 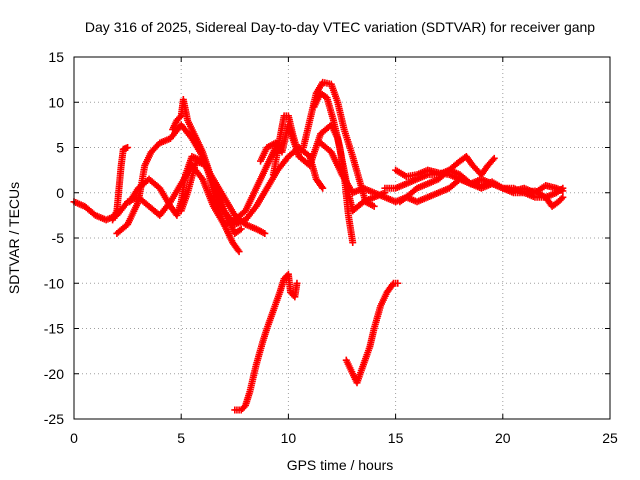 I want to click on series-sat-b, so click(x=120, y=184).